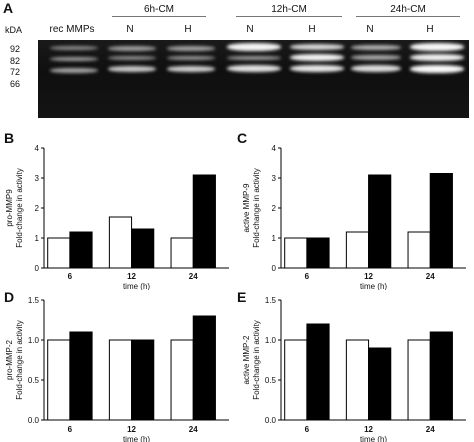 The height and width of the screenshot is (442, 474). What do you see at coordinates (9, 297) in the screenshot?
I see `panel-letter-d: D` at bounding box center [9, 297].